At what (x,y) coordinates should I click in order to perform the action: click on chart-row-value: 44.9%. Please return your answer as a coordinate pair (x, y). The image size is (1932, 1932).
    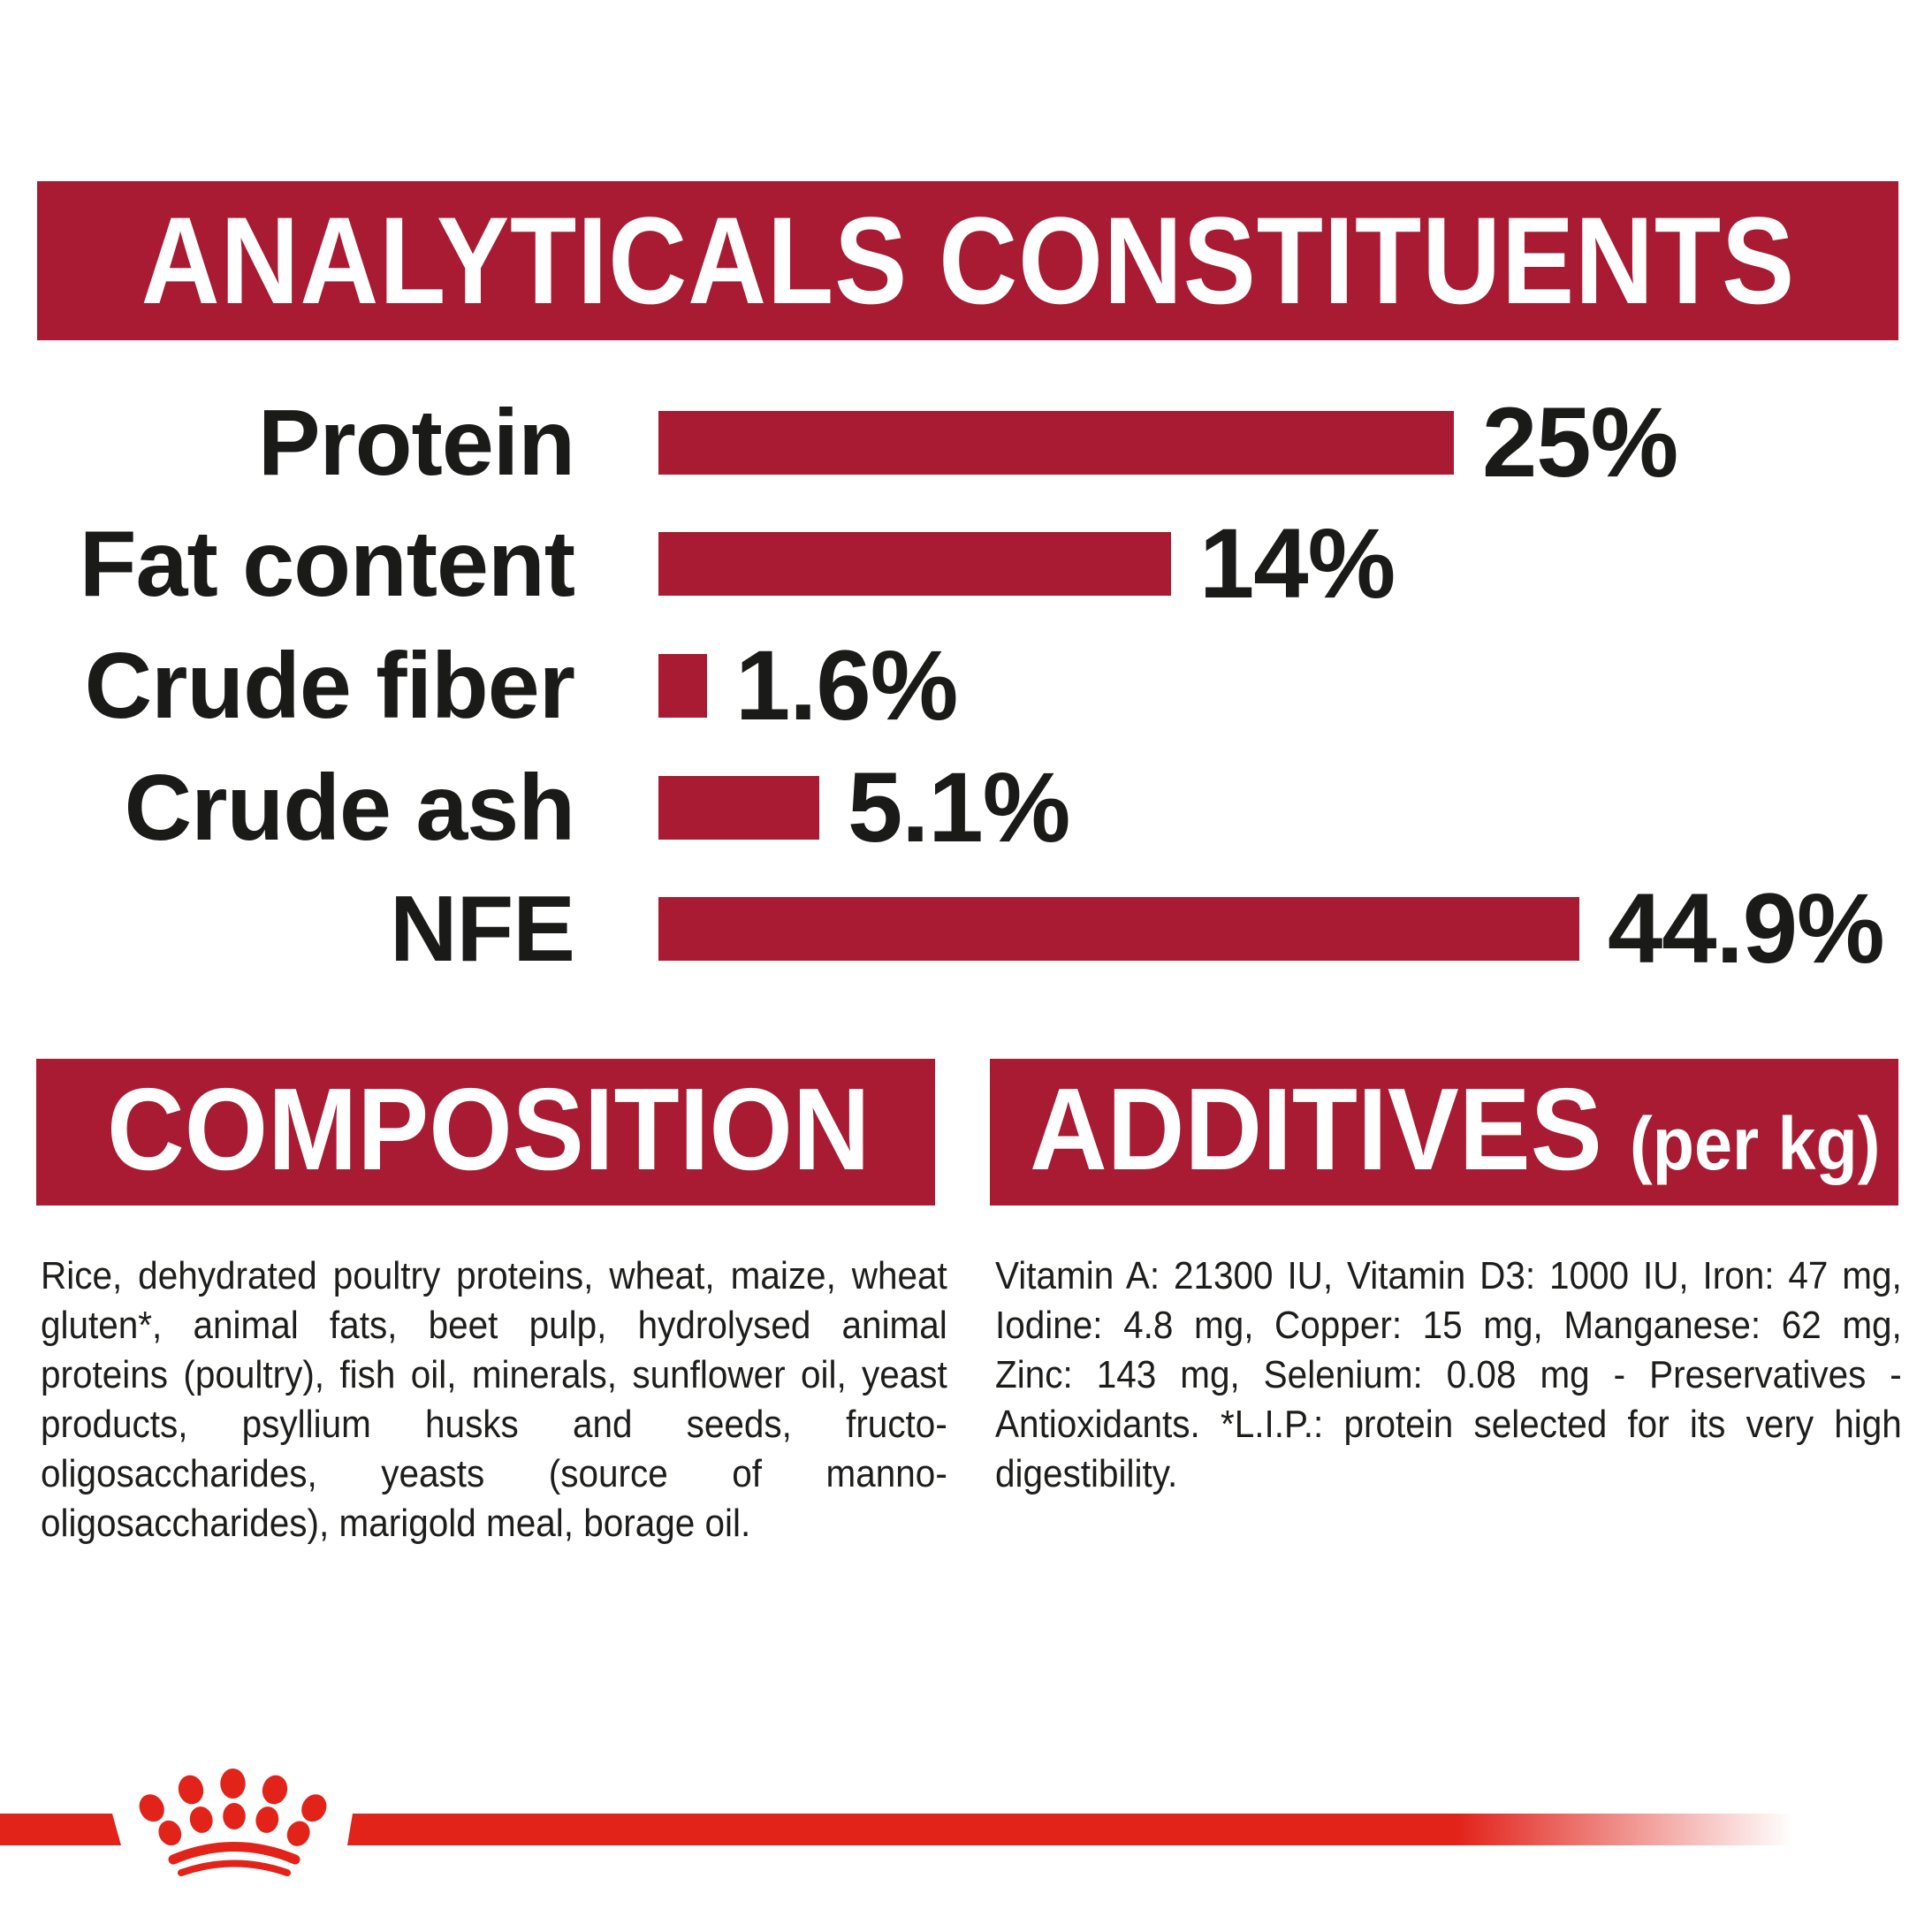
    Looking at the image, I should click on (1746, 929).